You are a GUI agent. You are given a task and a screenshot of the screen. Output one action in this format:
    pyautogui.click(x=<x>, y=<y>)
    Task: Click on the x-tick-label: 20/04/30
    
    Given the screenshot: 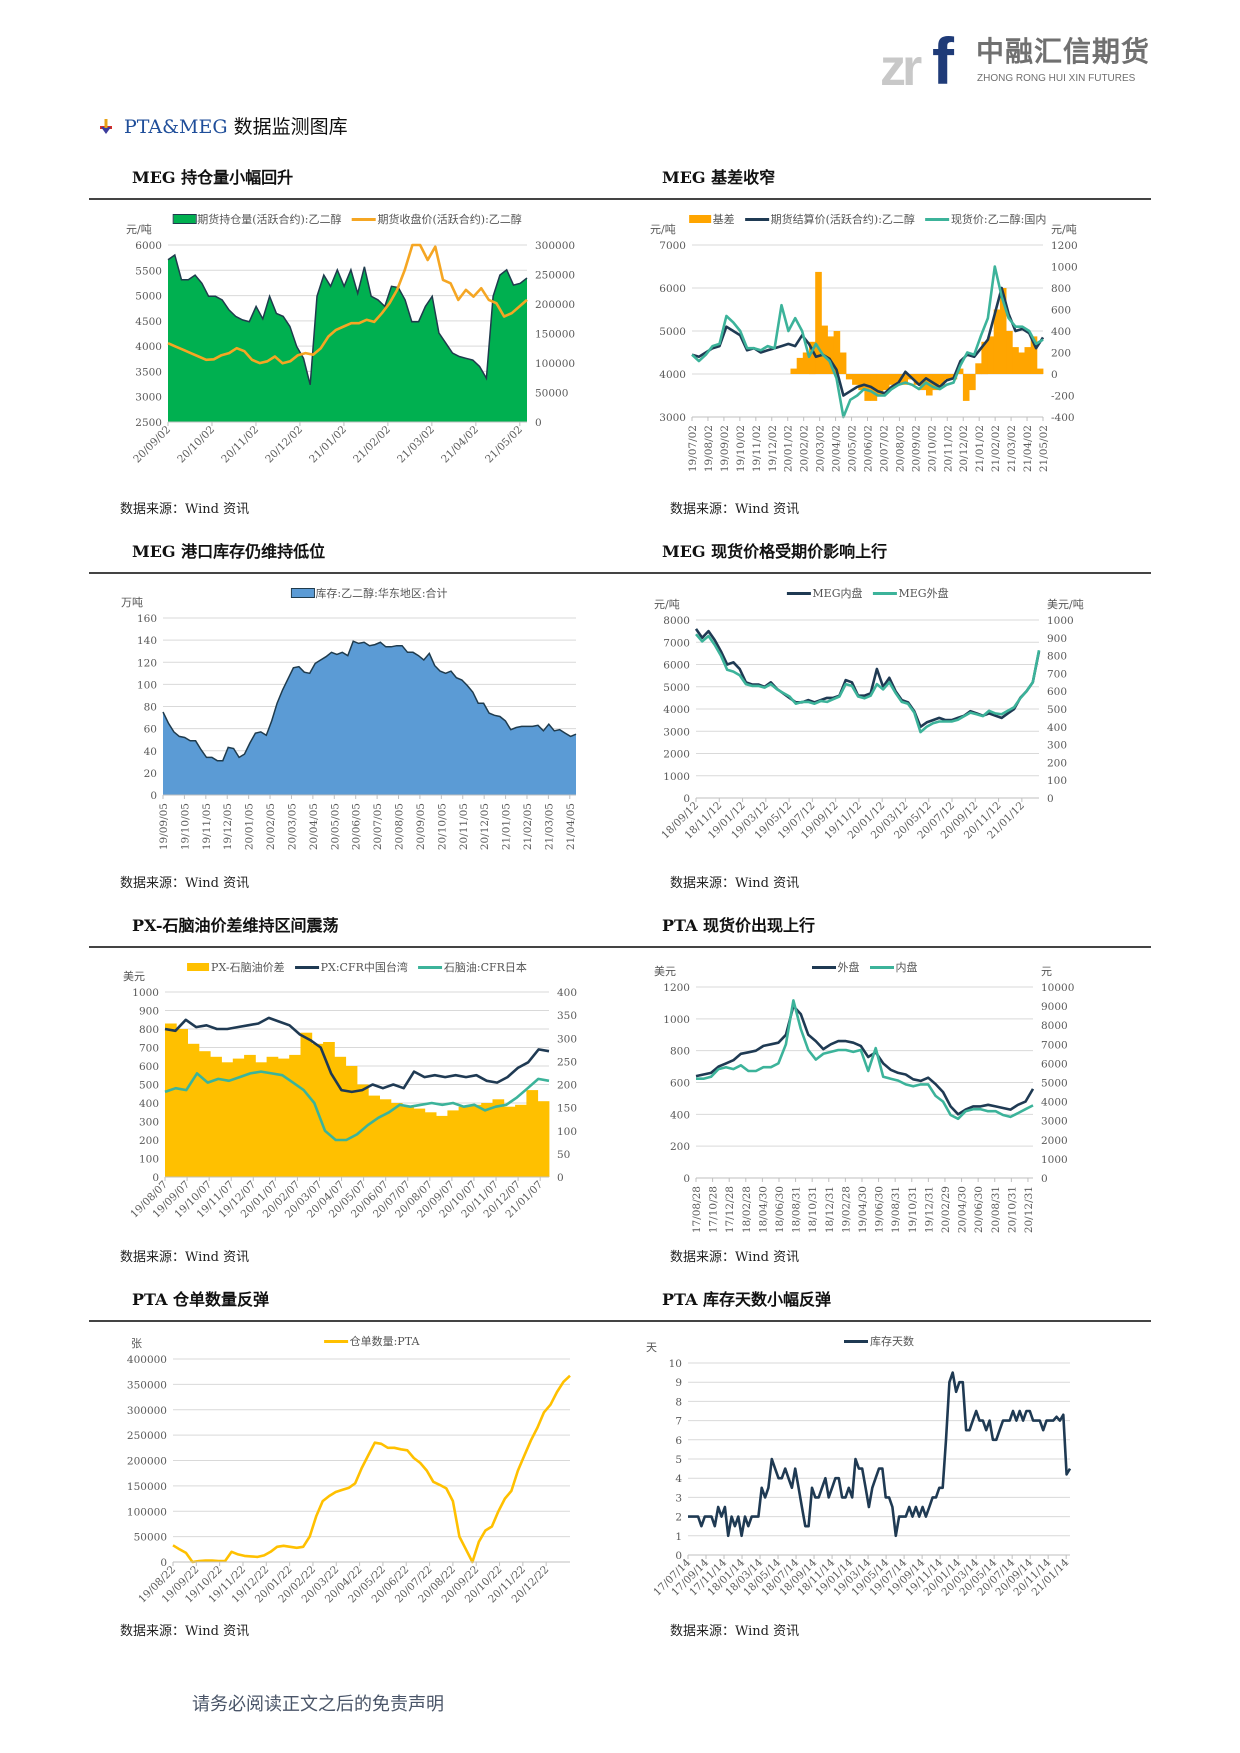 What is the action you would take?
    pyautogui.click(x=963, y=1209)
    